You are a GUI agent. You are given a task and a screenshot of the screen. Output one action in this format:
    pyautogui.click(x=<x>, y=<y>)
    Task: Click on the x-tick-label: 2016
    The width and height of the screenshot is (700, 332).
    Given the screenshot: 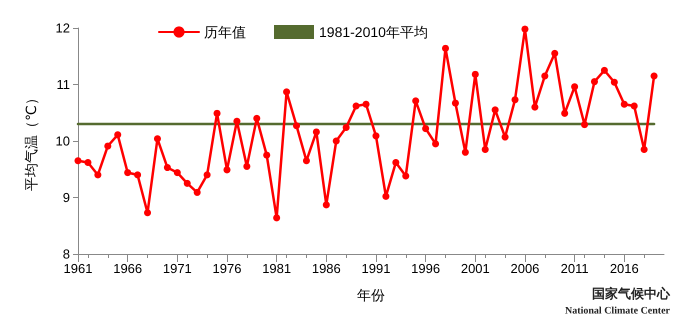 What is the action you would take?
    pyautogui.click(x=624, y=268)
    